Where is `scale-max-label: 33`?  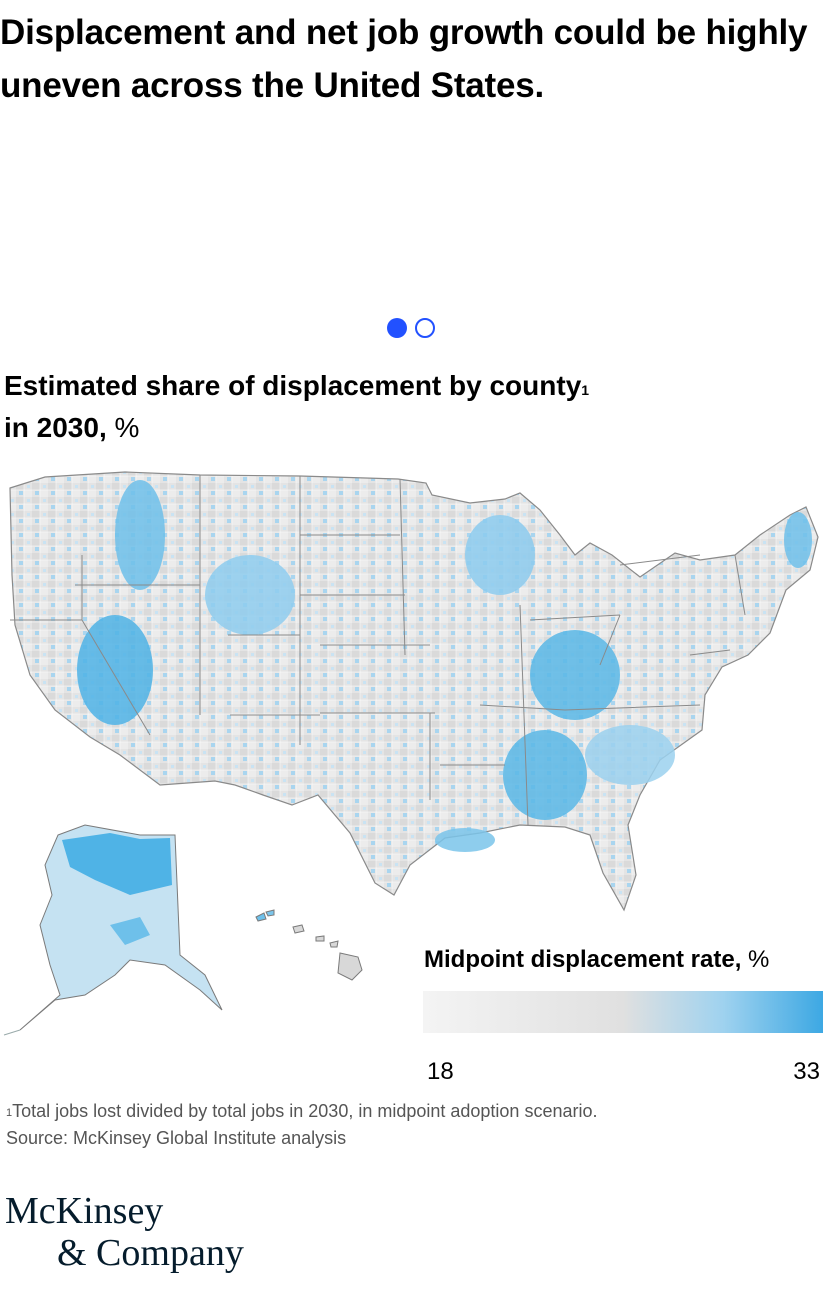 scale-max-label: 33 is located at coordinates (806, 1071).